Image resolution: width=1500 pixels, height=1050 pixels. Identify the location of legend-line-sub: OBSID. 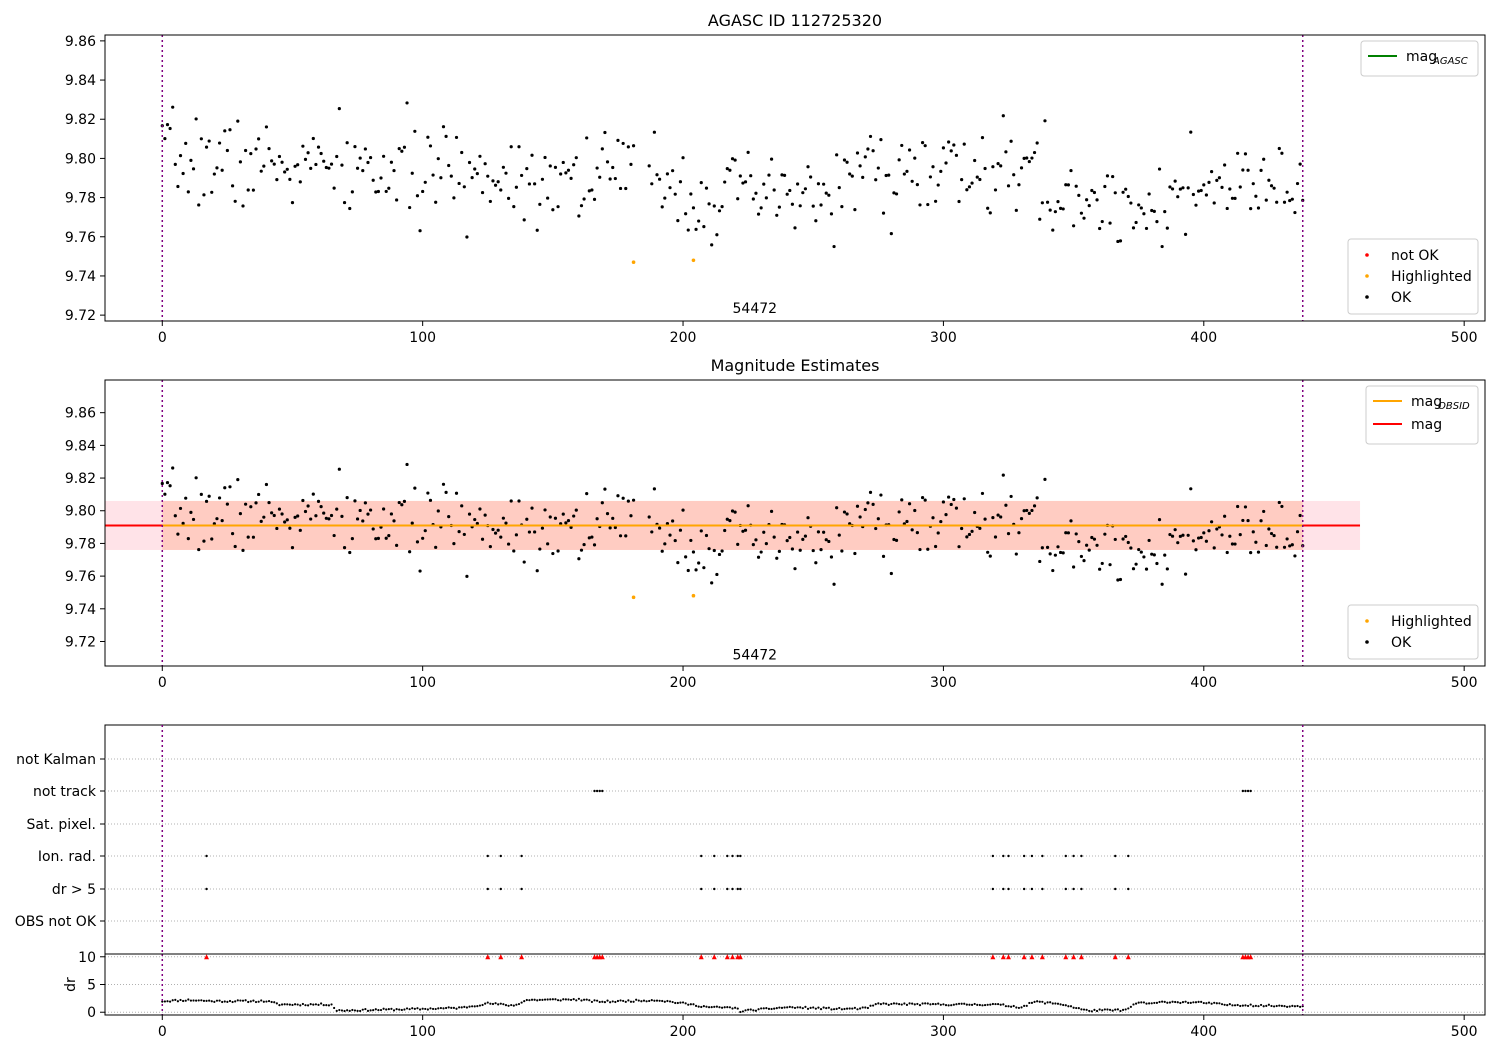
(1454, 406).